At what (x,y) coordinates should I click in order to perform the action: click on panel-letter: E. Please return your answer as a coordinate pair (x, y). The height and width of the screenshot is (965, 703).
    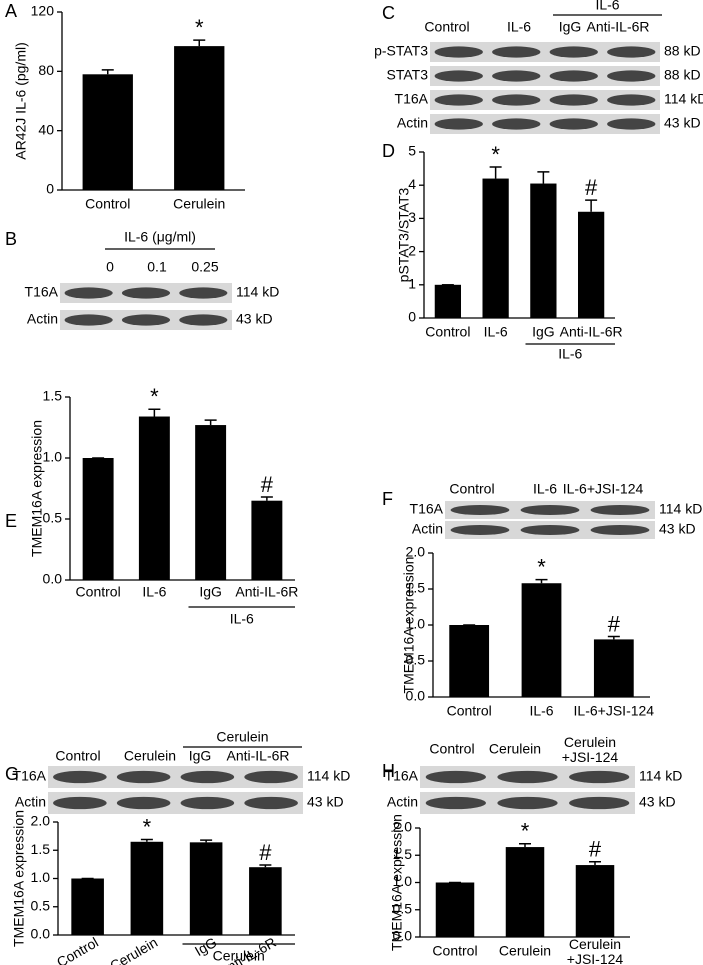
    Looking at the image, I should click on (11, 521).